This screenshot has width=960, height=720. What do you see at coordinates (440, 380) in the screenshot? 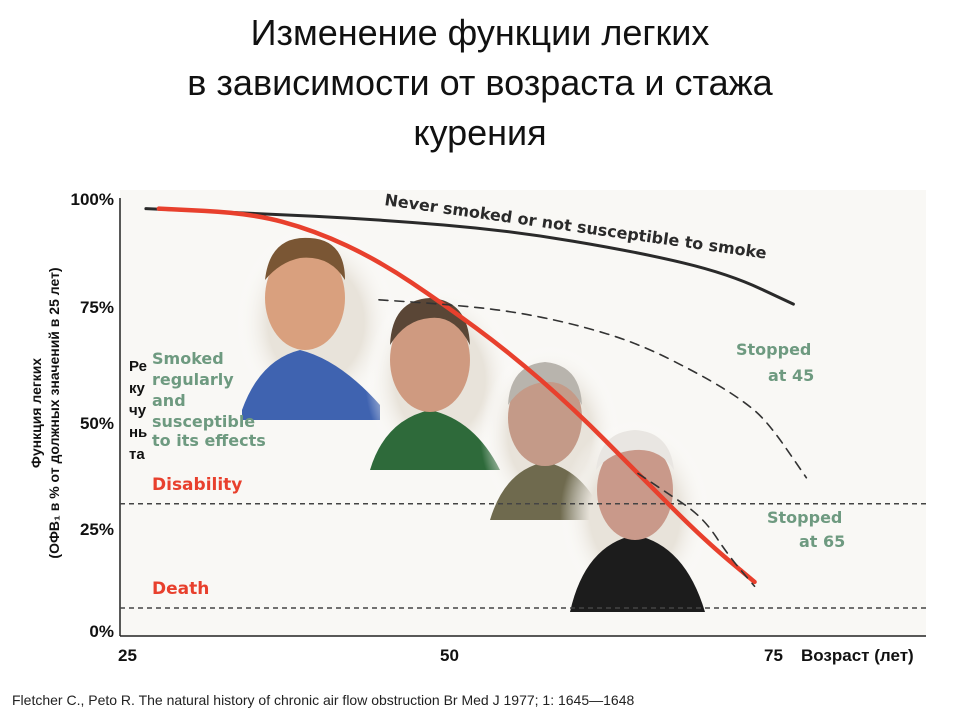
I see `portrait-middle-aged-man` at bounding box center [440, 380].